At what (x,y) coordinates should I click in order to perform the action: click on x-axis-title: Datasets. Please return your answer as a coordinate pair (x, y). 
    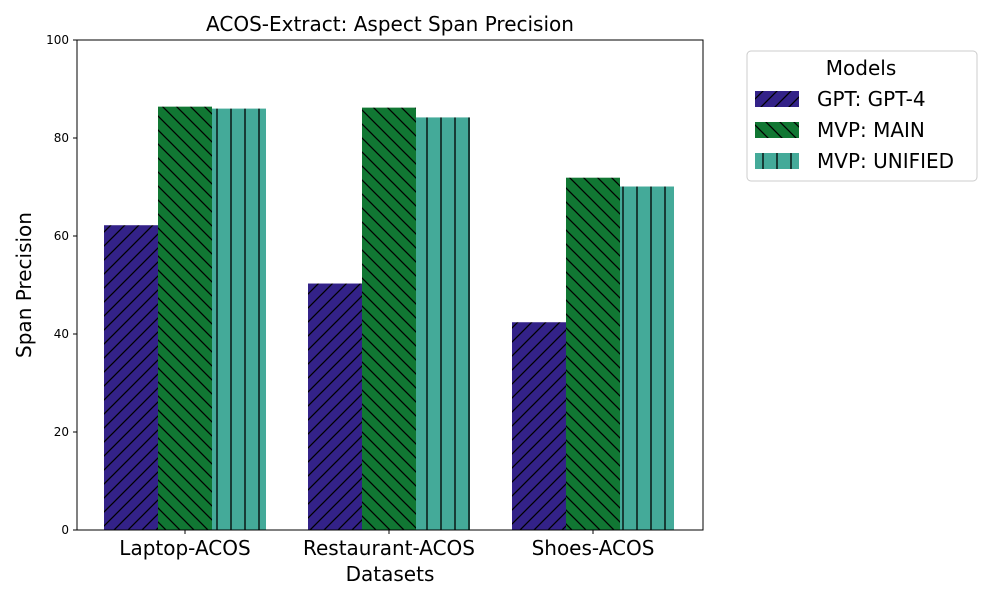
    Looking at the image, I should click on (390, 574).